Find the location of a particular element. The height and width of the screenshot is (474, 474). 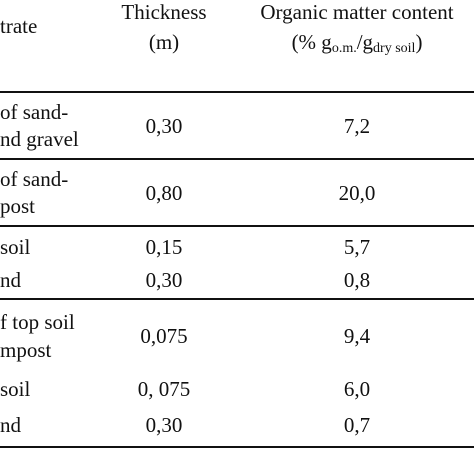

om-unit-sub1: o.m. is located at coordinates (344, 48).